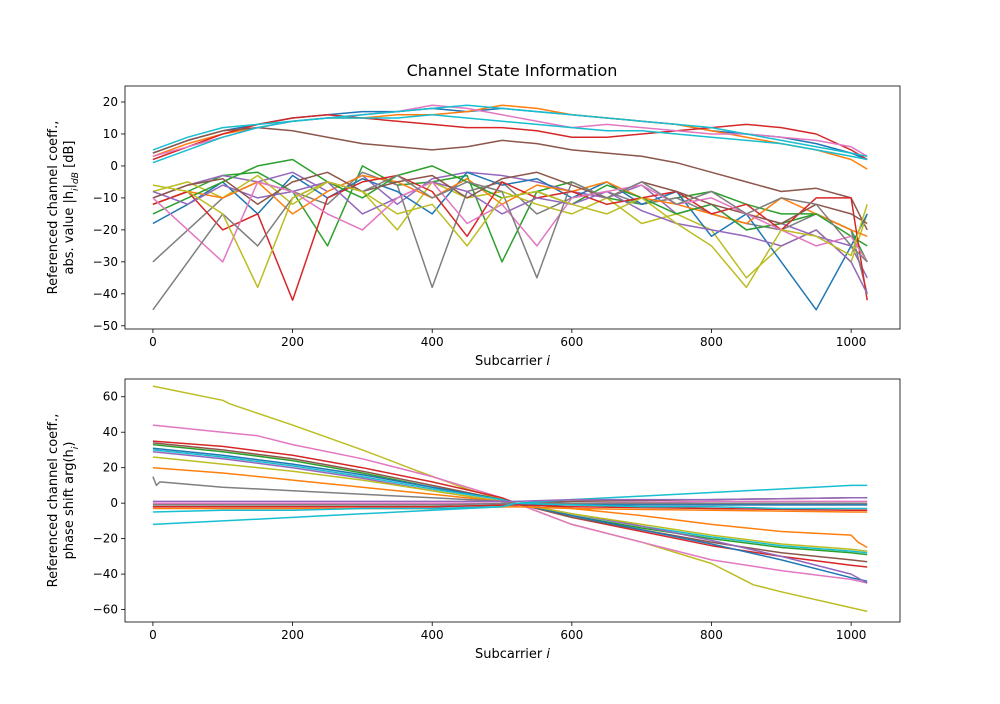 The height and width of the screenshot is (704, 1000). Describe the element at coordinates (512, 70) in the screenshot. I see `figure-title: Channel State Information` at that location.